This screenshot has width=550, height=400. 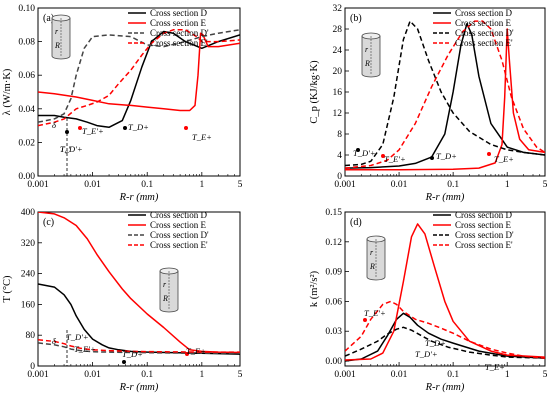 I want to click on panel-letter: (d), so click(x=356, y=222).